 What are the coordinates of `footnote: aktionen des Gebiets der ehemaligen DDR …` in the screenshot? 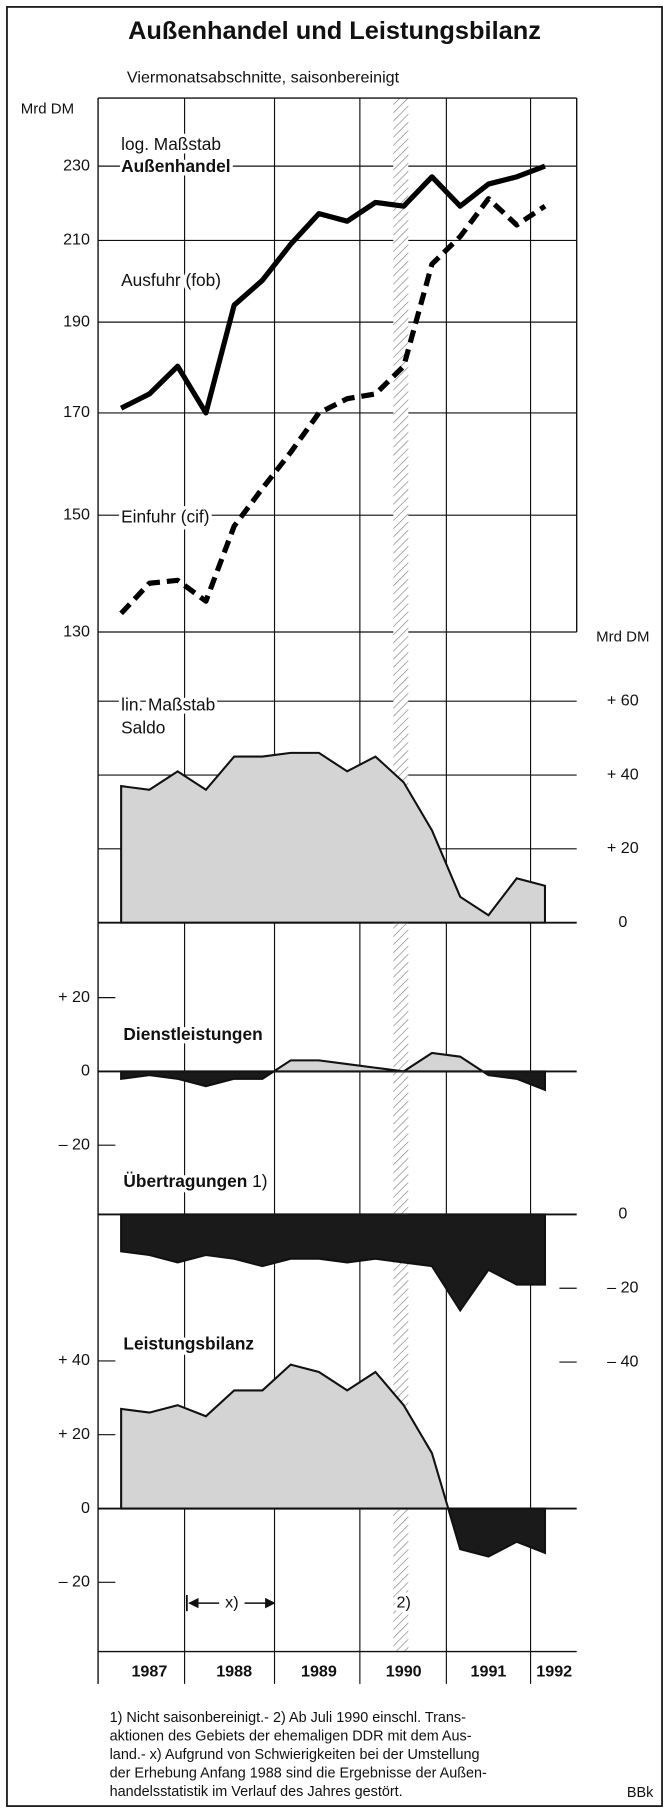 It's located at (291, 1737).